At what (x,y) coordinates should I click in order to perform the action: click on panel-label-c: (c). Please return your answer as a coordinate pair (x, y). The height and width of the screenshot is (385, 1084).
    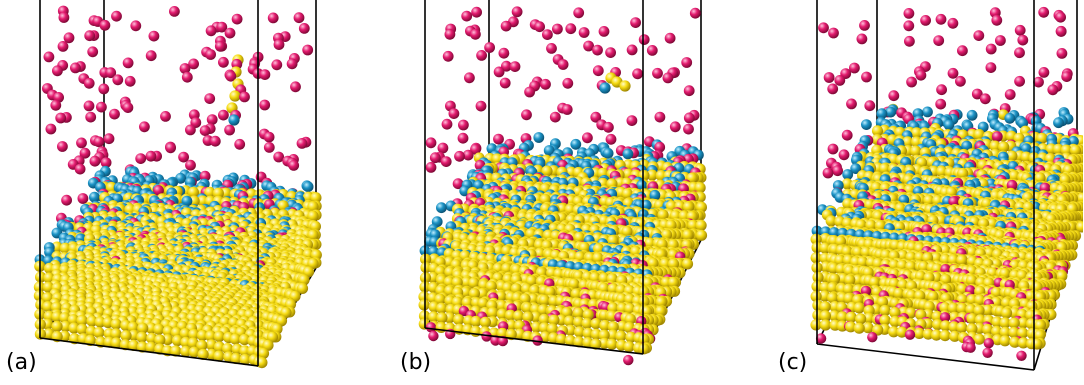
    Looking at the image, I should click on (793, 362).